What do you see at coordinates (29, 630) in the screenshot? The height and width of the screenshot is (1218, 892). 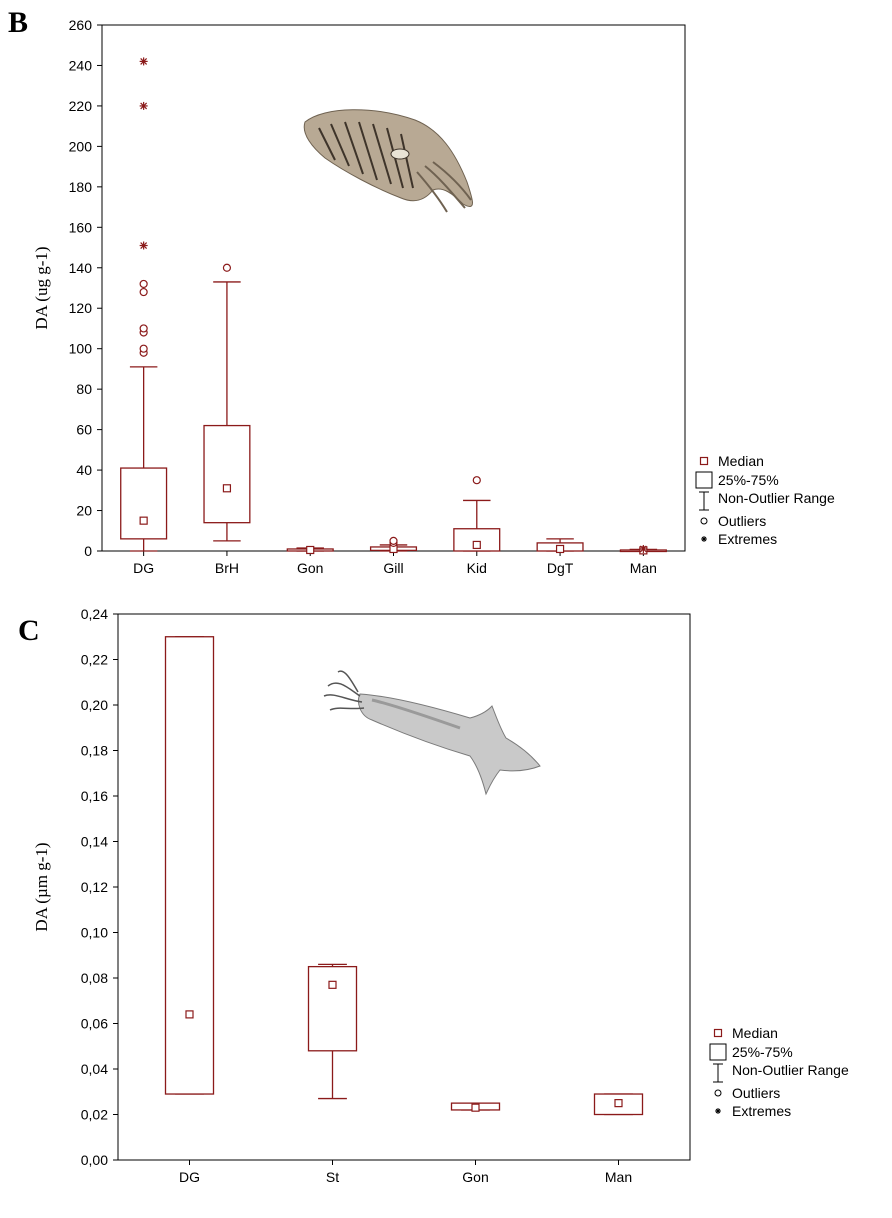 I see `panel-label: C` at bounding box center [29, 630].